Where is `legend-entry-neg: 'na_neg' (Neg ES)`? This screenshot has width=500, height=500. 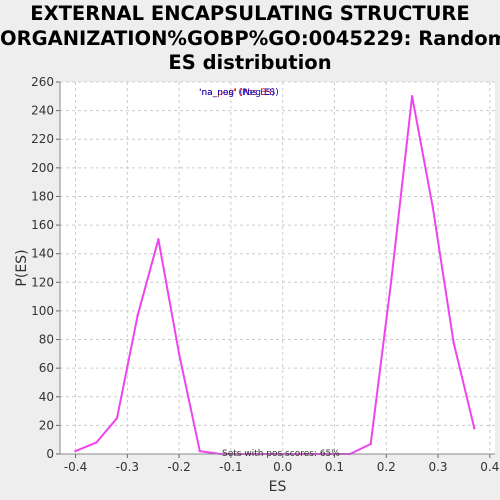
legend-entry-neg: 'na_neg' (Neg ES) is located at coordinates (239, 93).